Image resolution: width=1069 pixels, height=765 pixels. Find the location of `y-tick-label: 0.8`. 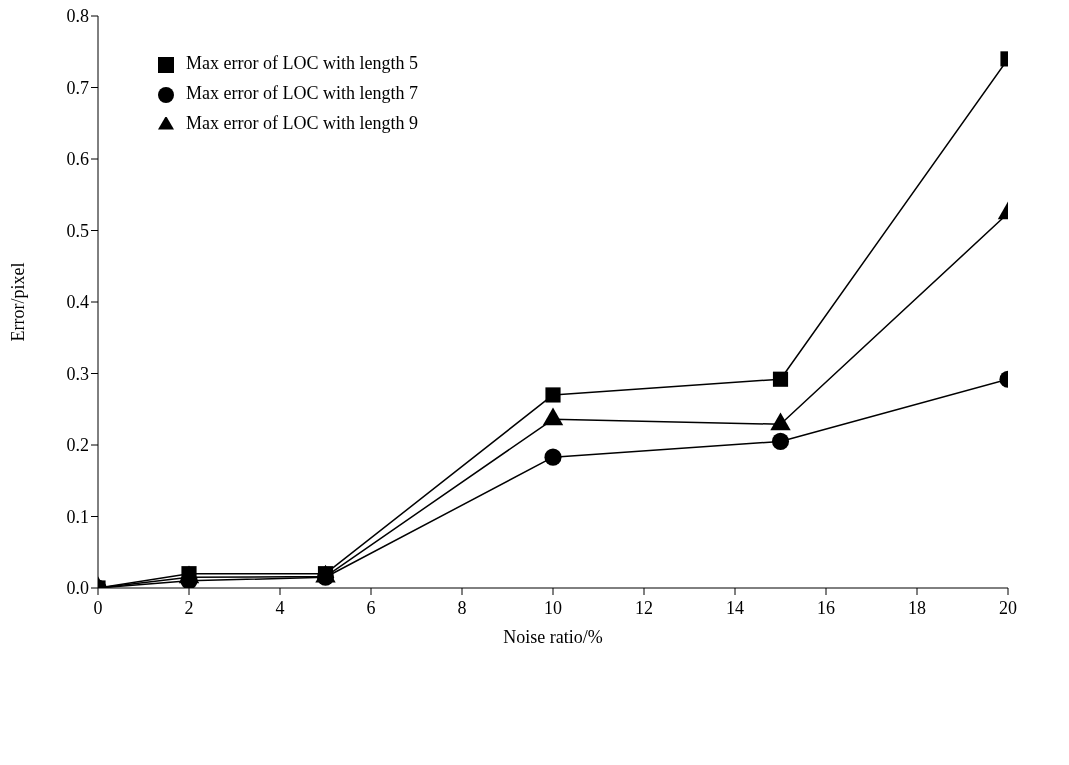

y-tick-label: 0.8 is located at coordinates (77, 16).